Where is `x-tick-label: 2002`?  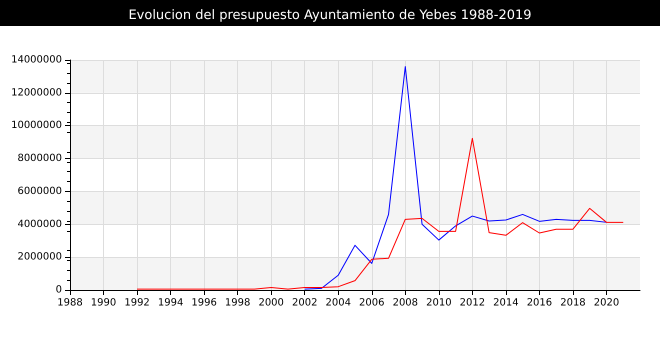
x-tick-label: 2002 is located at coordinates (305, 303).